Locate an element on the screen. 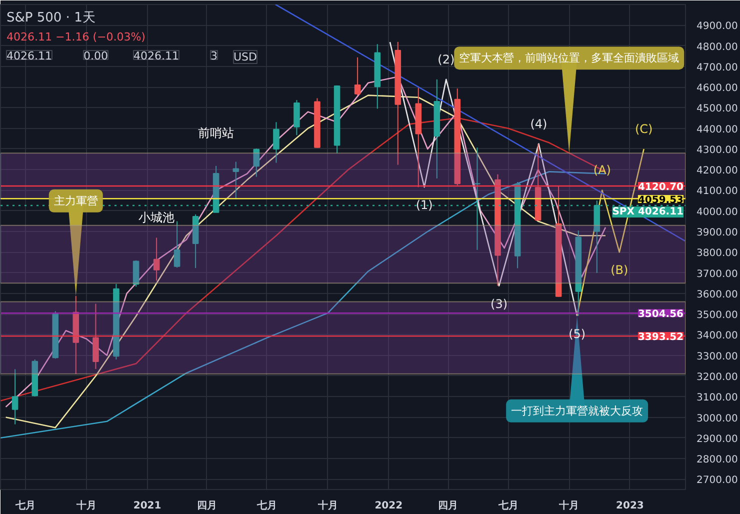  annotation: (3) is located at coordinates (499, 303).